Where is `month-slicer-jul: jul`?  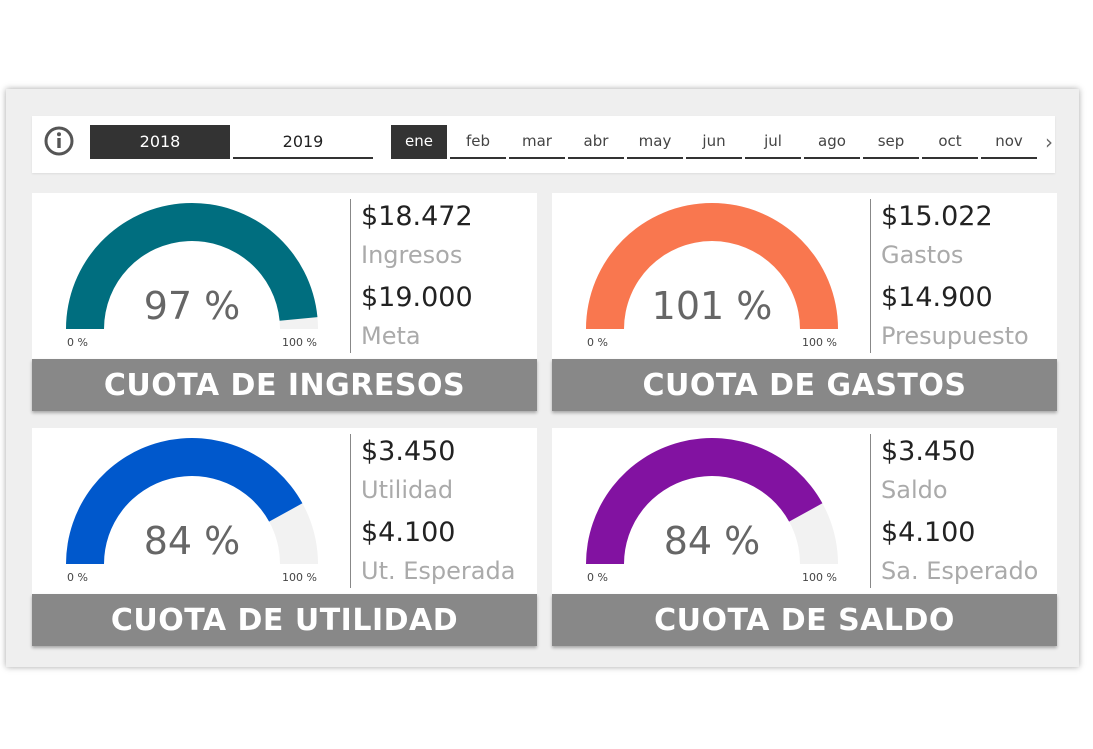
month-slicer-jul: jul is located at coordinates (773, 142).